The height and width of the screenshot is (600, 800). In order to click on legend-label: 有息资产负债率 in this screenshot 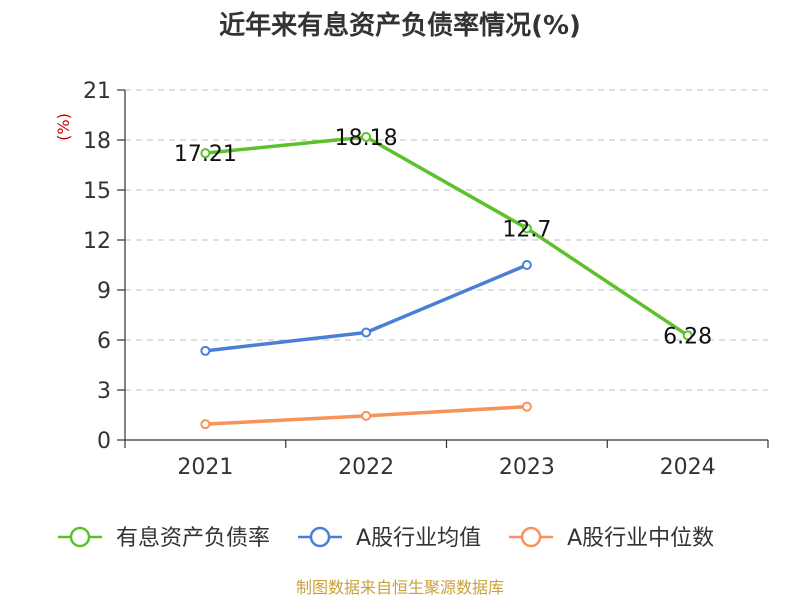, I will do `click(193, 538)`.